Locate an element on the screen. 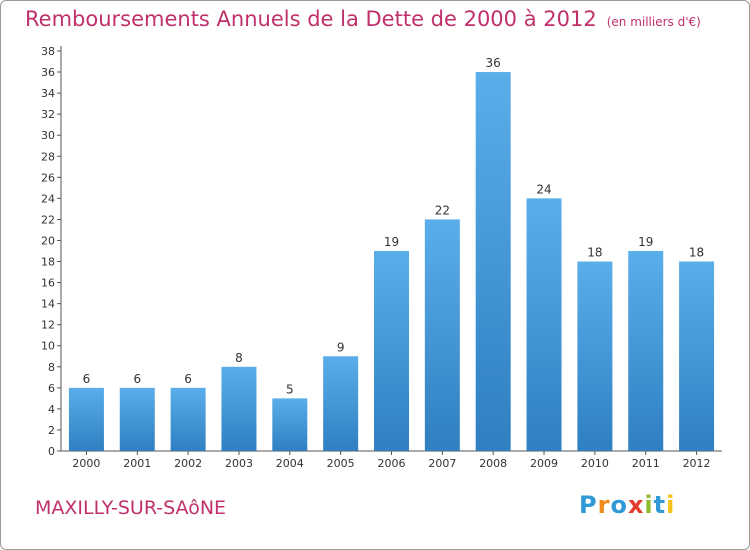 This screenshot has width=750, height=550. brand-letter: P is located at coordinates (588, 505).